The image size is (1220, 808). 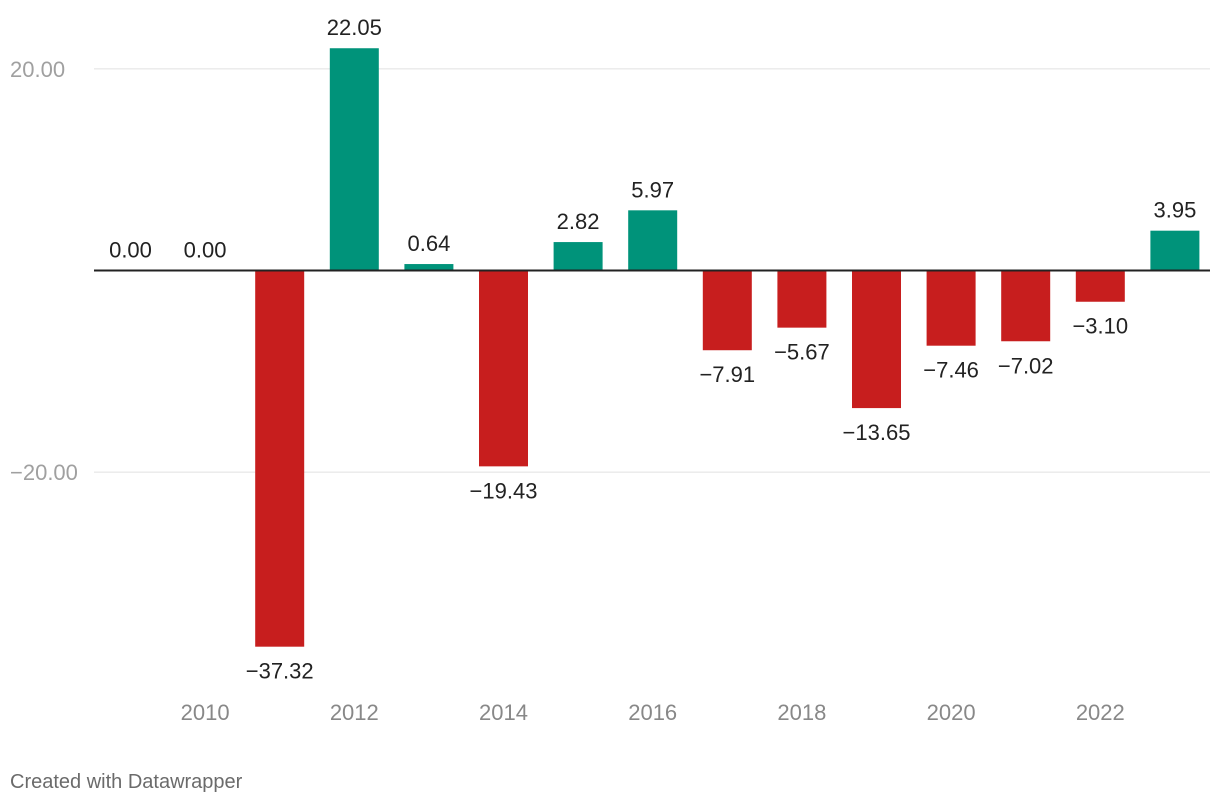 What do you see at coordinates (504, 490) in the screenshot?
I see `value-label-2014: −19.43` at bounding box center [504, 490].